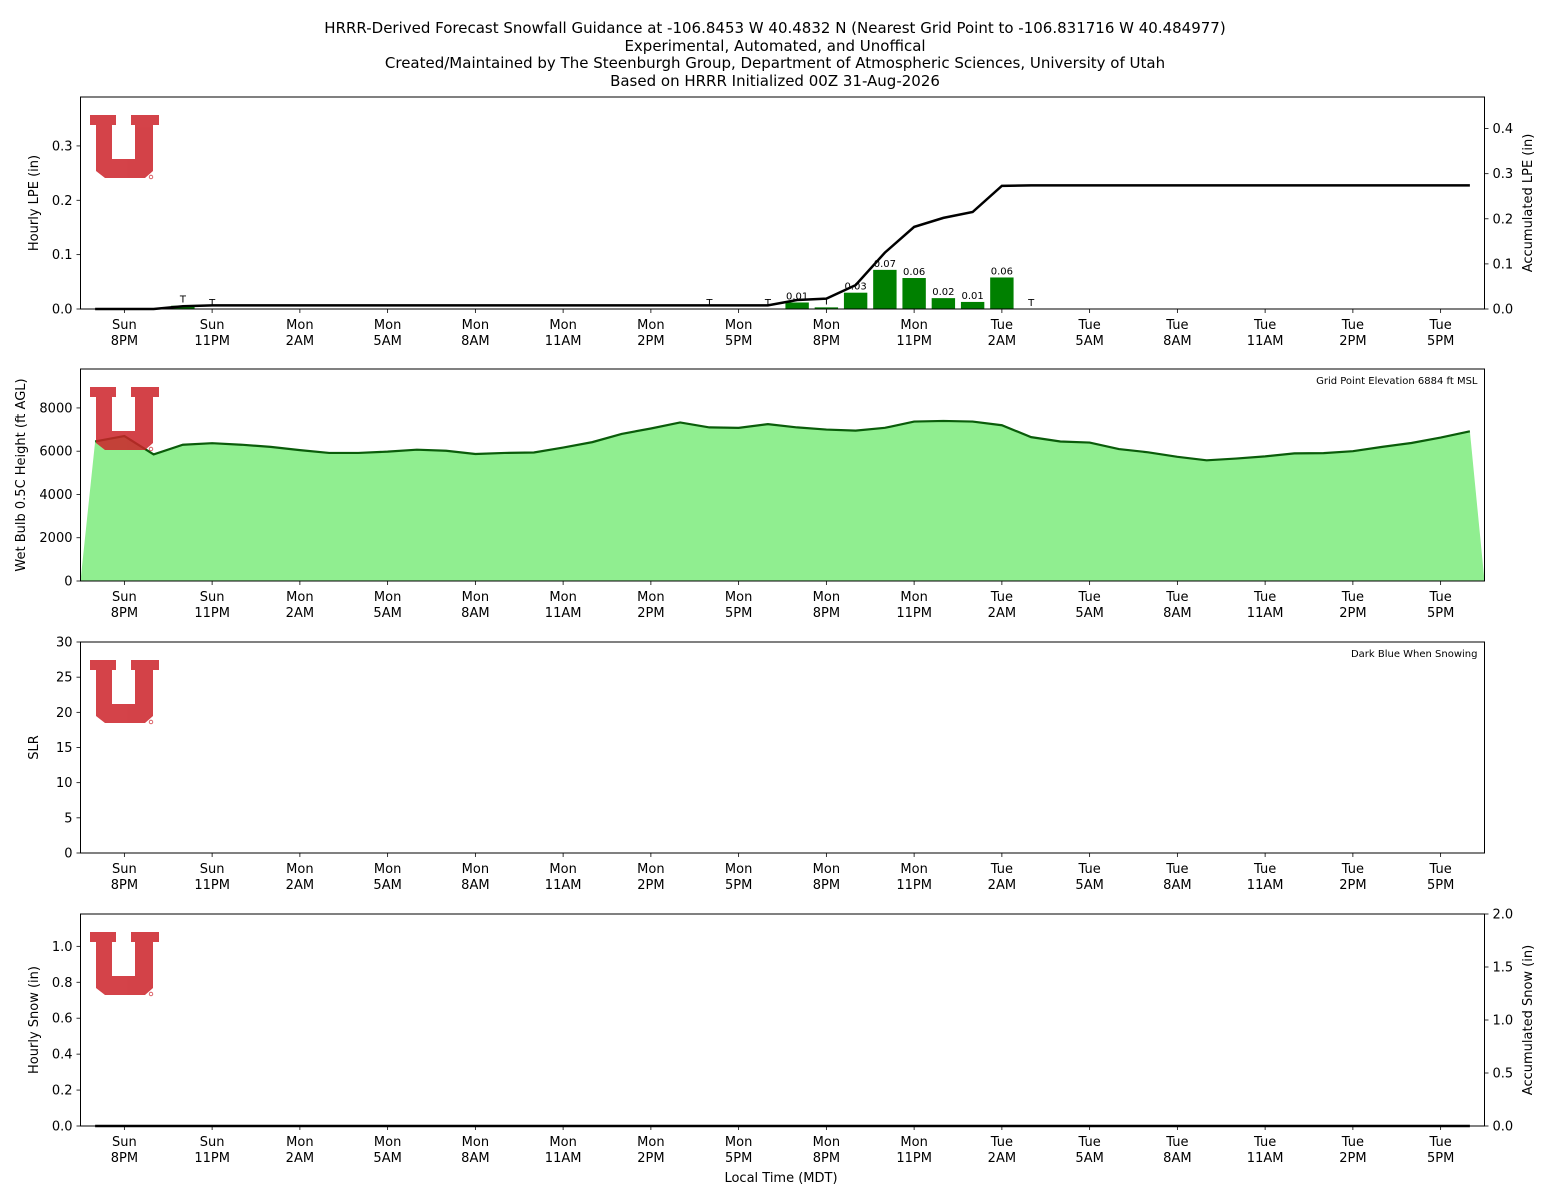  I want to click on y-tick-label: 25, so click(64, 678).